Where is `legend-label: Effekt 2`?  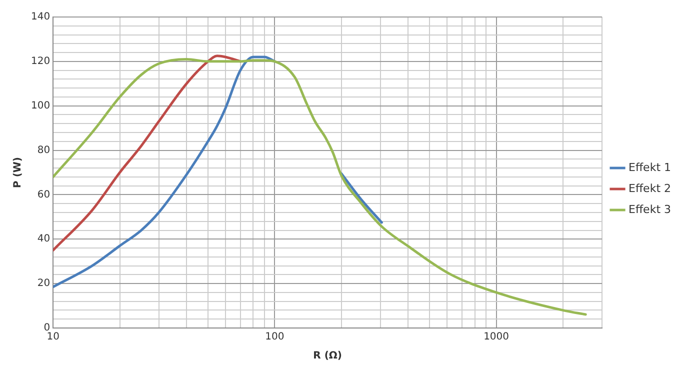
legend-label: Effekt 2 is located at coordinates (650, 188).